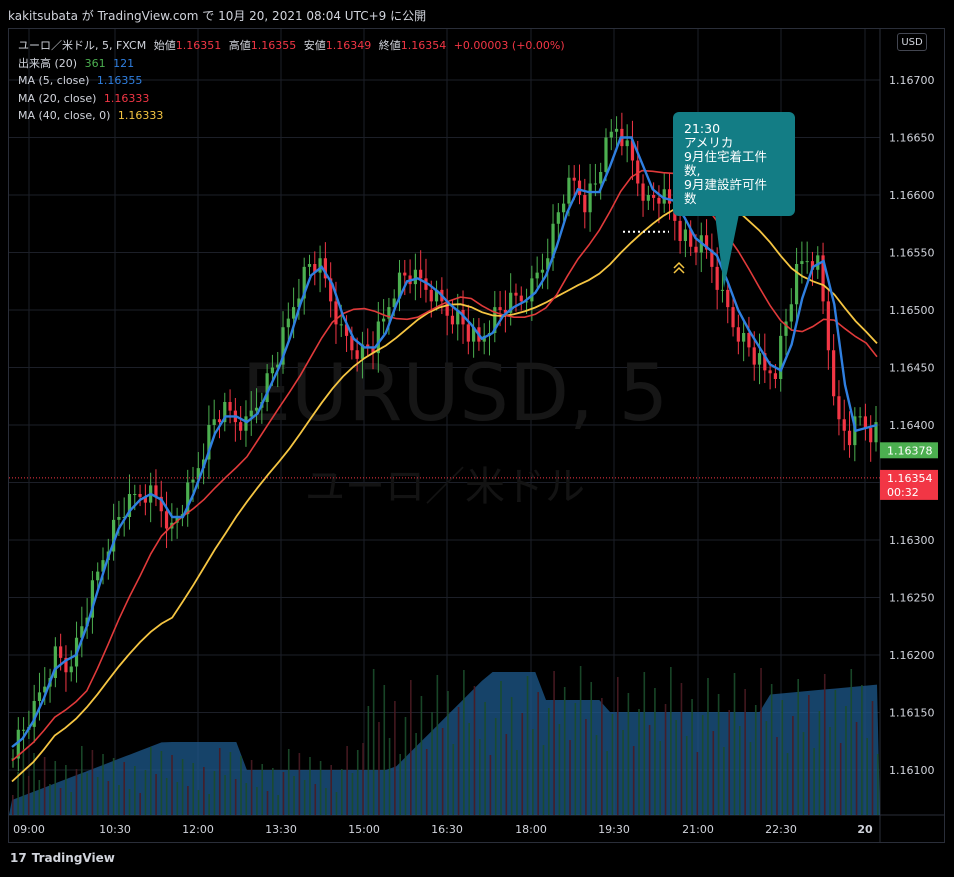 The width and height of the screenshot is (954, 877). What do you see at coordinates (293, 99) in the screenshot?
I see `legend-ma20-row: MA (20, close) 1.16333` at bounding box center [293, 99].